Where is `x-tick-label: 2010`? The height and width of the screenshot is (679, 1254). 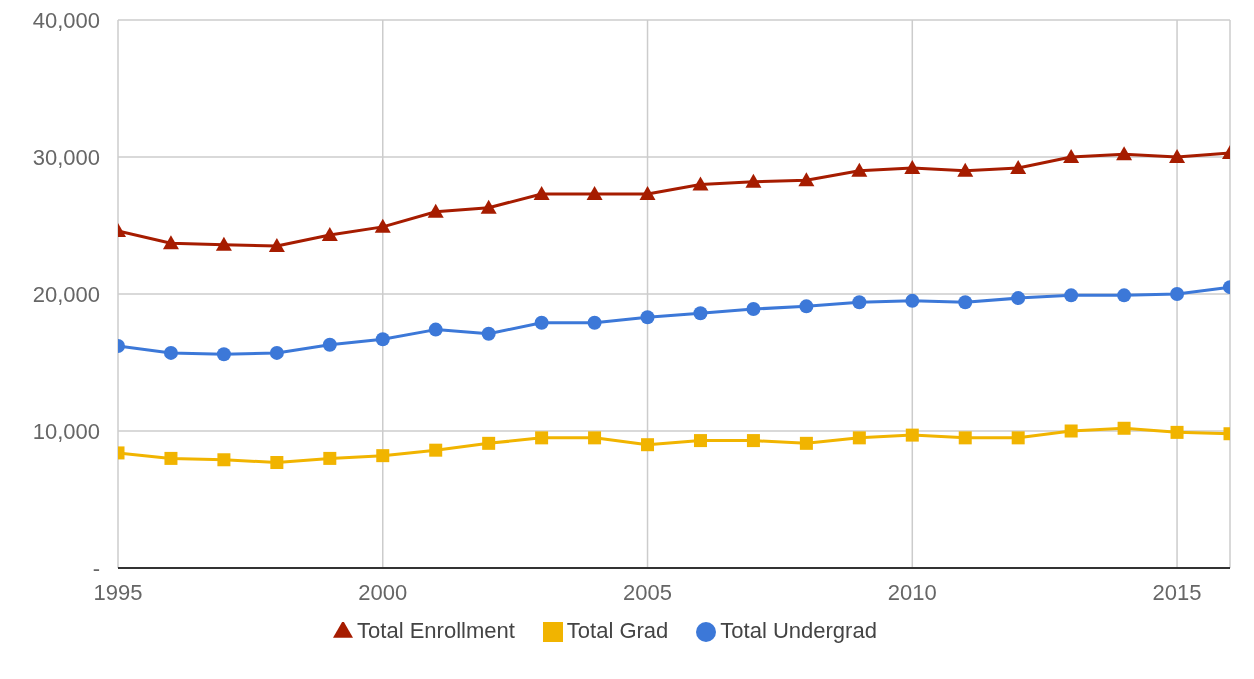 x-tick-label: 2010 is located at coordinates (912, 592).